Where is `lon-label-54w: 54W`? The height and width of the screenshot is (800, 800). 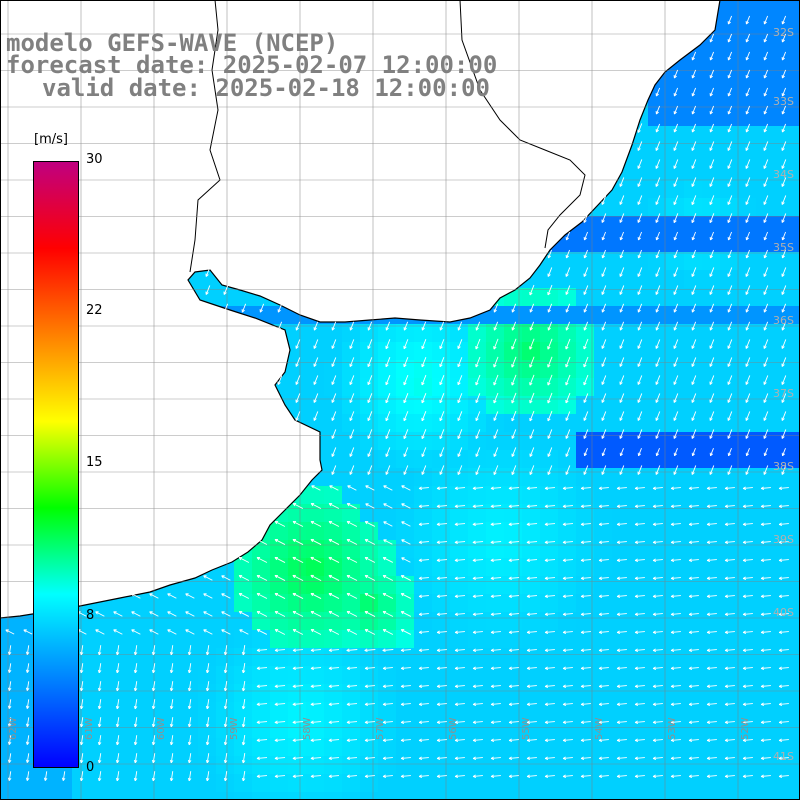 lon-label-54w: 54W is located at coordinates (599, 728).